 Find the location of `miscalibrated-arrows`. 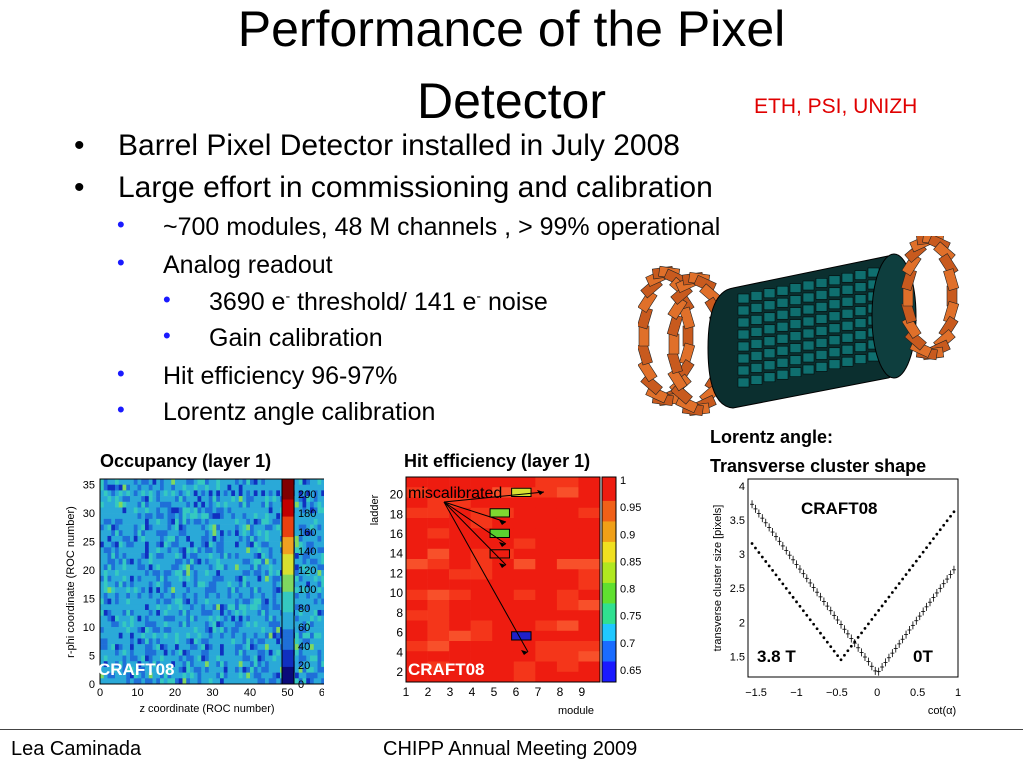

miscalibrated-arrows is located at coordinates (494, 572).